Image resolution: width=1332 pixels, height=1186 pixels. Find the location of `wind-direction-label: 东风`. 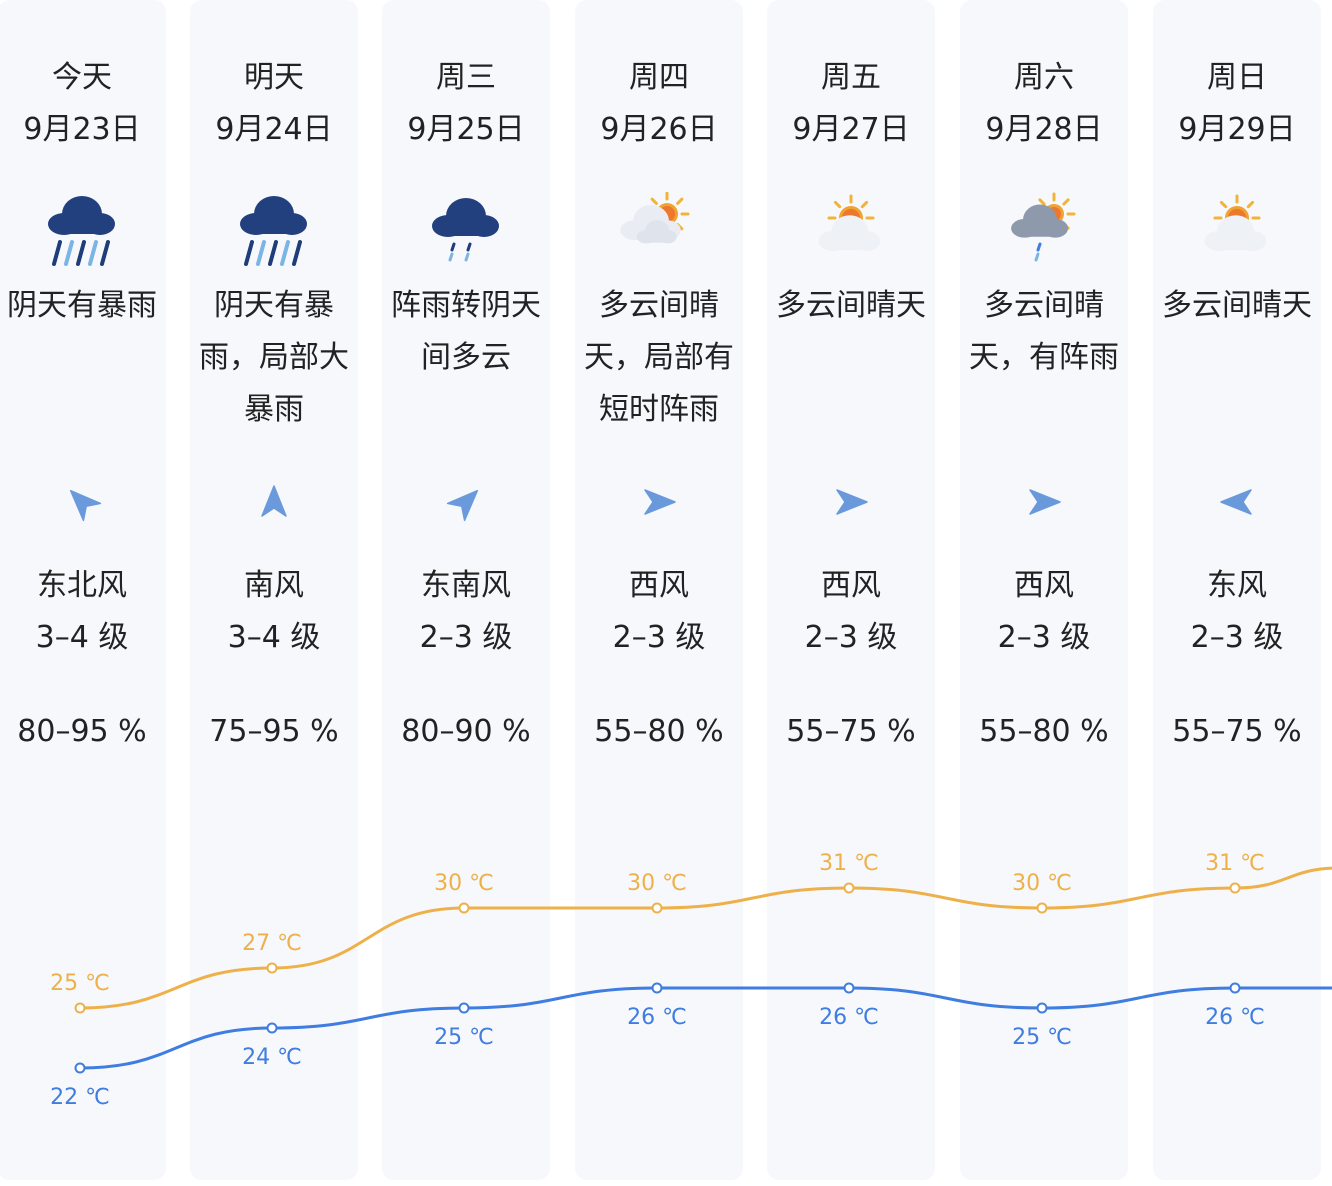

wind-direction-label: 东风 is located at coordinates (1237, 585).